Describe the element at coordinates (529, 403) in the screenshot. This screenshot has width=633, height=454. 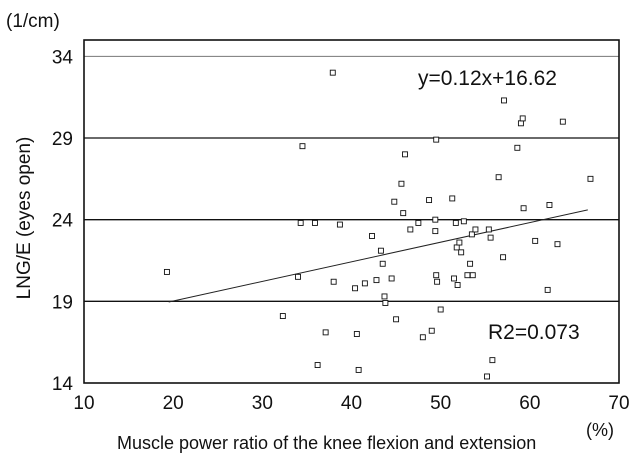
I see `x-tick-label: 60` at that location.